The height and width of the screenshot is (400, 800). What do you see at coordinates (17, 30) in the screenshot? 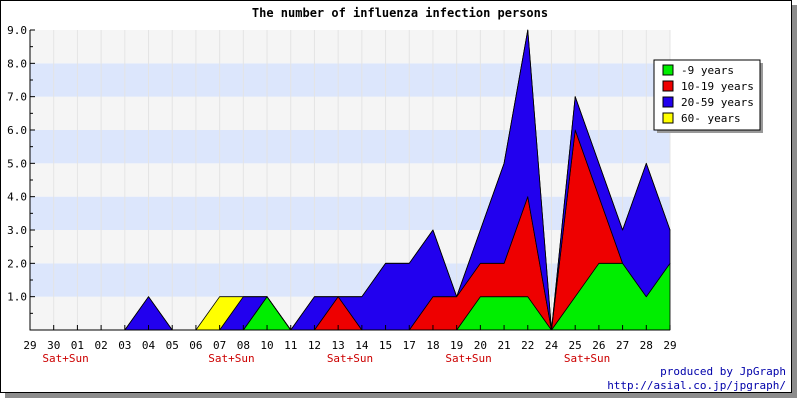
I see `y-tick-label: 9.0` at bounding box center [17, 30].